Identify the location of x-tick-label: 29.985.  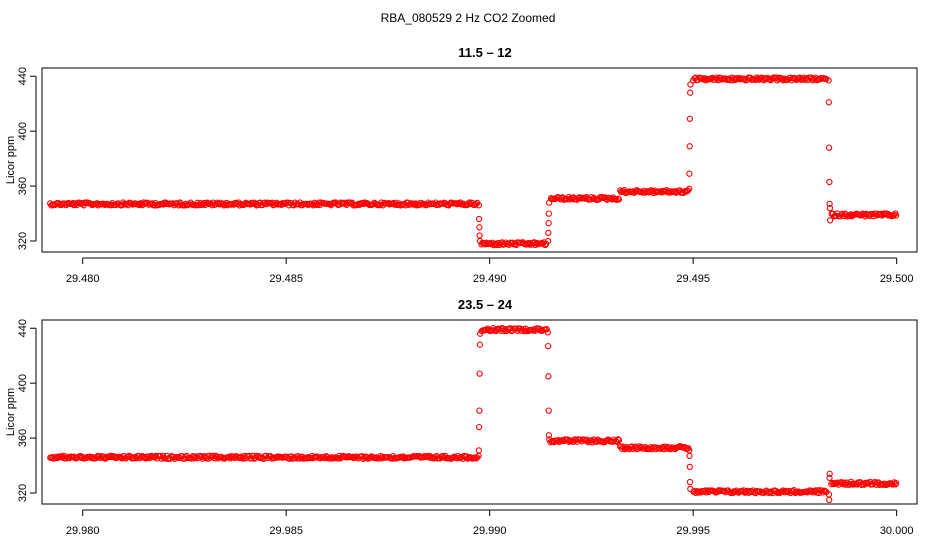
(286, 531).